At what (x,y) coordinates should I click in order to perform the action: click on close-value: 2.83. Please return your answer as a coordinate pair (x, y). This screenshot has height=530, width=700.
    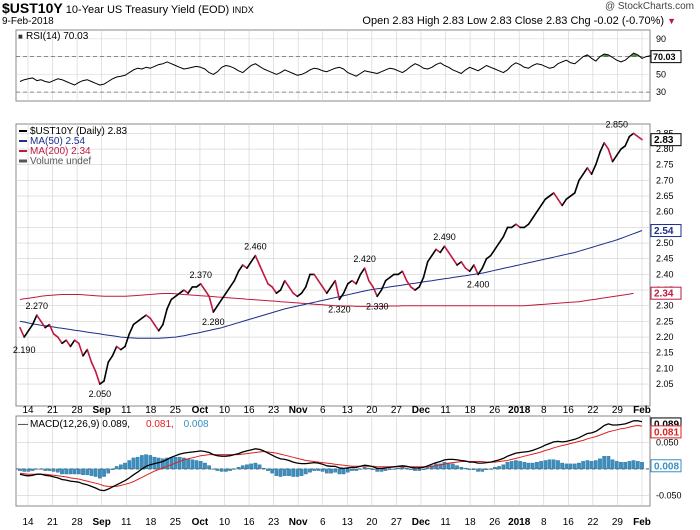
    Looking at the image, I should click on (556, 21).